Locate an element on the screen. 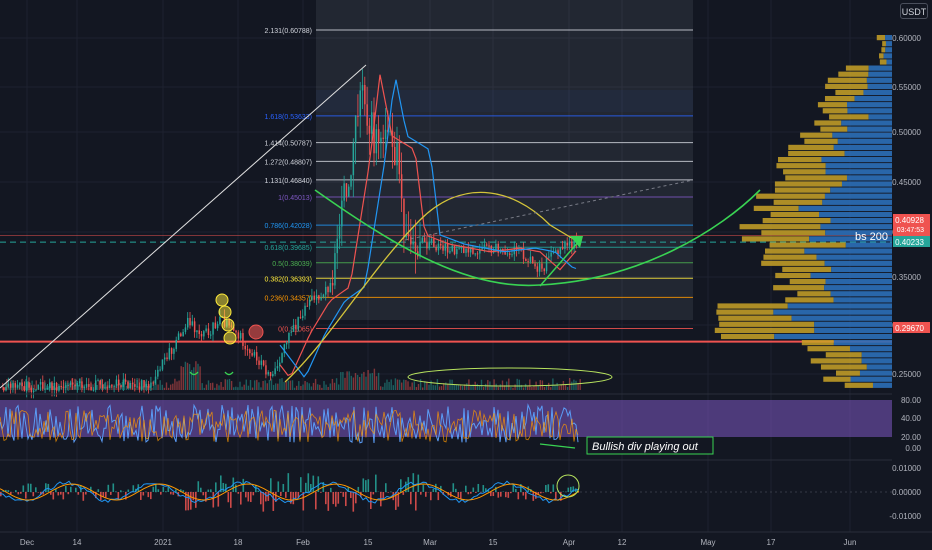 The image size is (932, 550). fib-label: 1.272(0.48807) is located at coordinates (288, 162).